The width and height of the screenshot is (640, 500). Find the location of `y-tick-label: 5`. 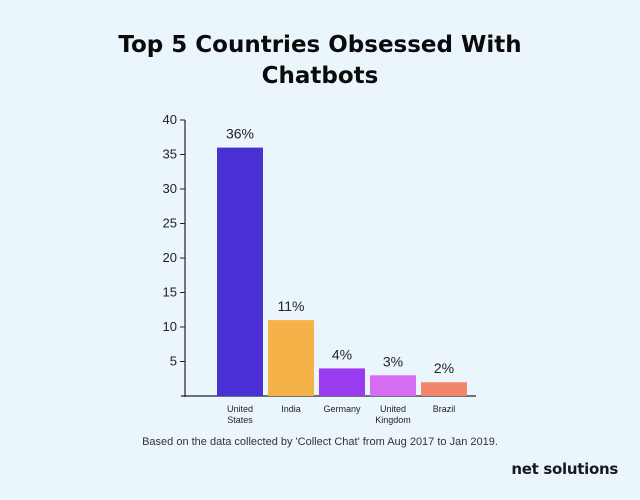

y-tick-label: 5 is located at coordinates (173, 361).